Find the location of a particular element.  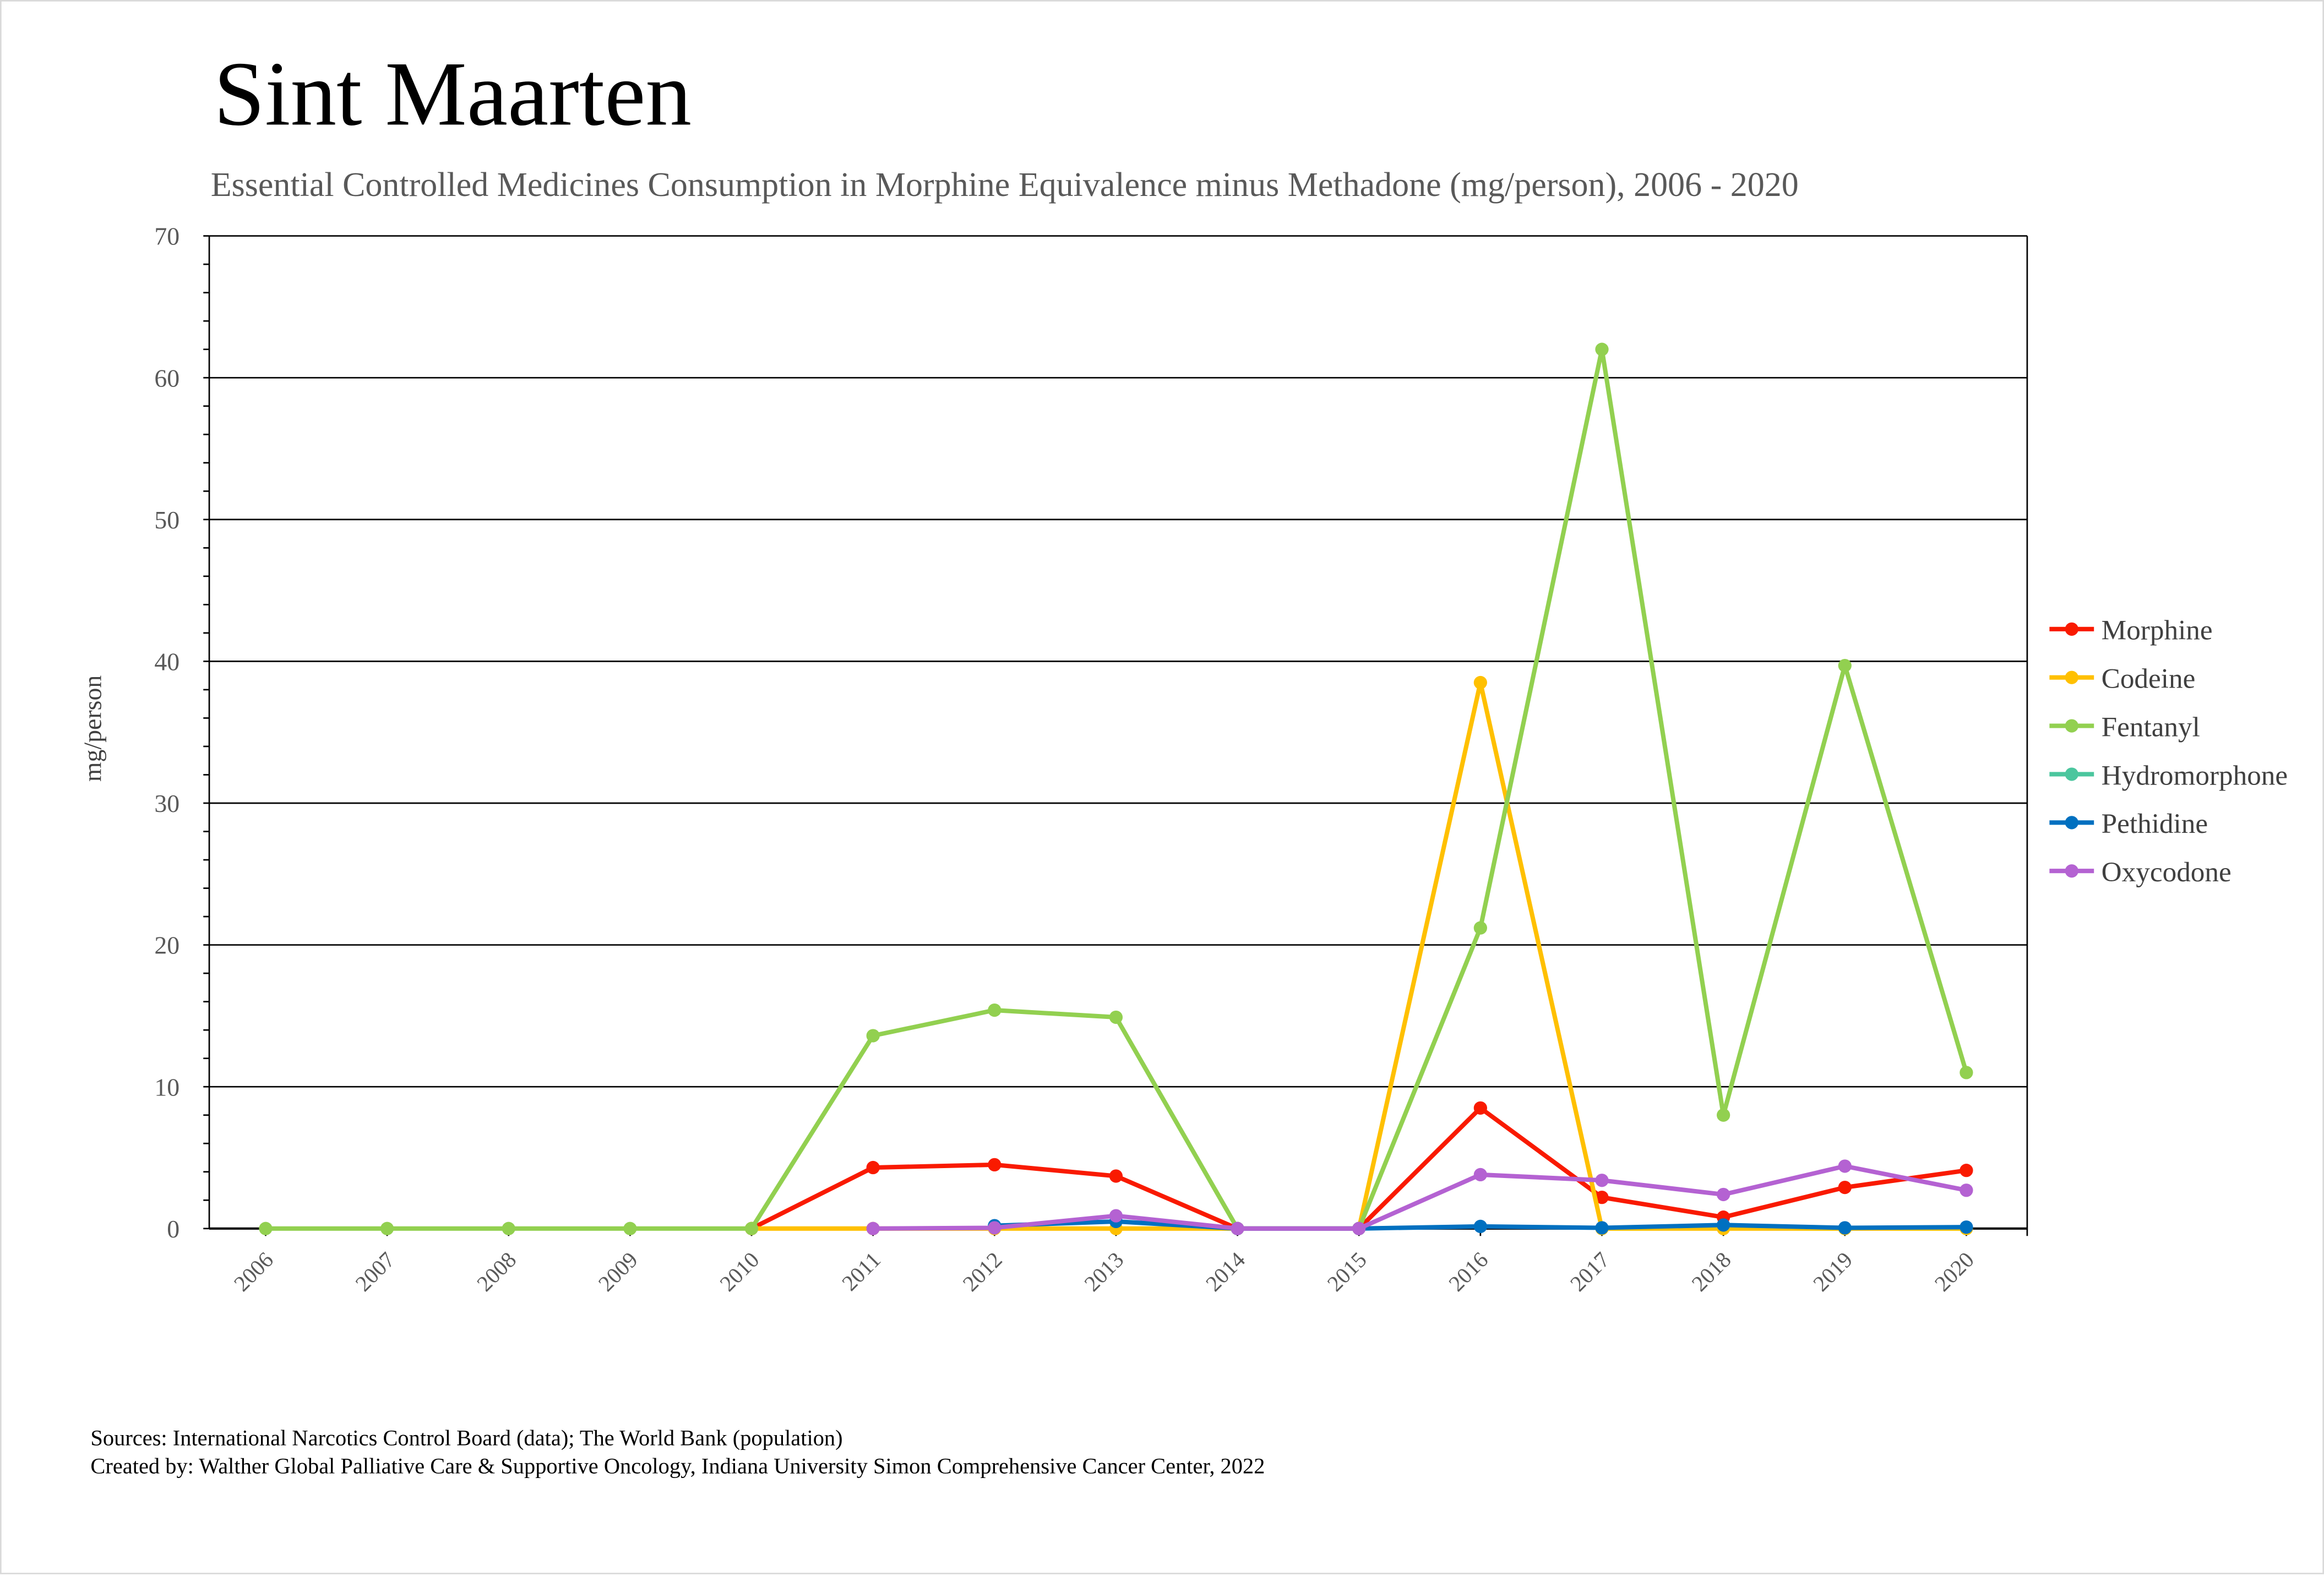

x-tick-label: 2010 is located at coordinates (739, 1271).